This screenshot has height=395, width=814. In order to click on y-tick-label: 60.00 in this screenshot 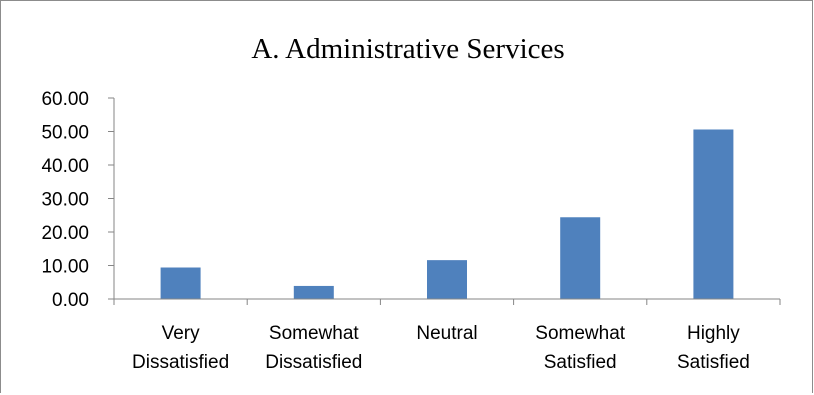, I will do `click(65, 99)`.